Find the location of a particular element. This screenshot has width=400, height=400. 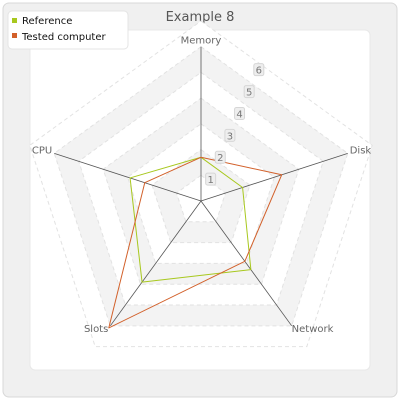

axis-label-memory: Memory is located at coordinates (201, 41).